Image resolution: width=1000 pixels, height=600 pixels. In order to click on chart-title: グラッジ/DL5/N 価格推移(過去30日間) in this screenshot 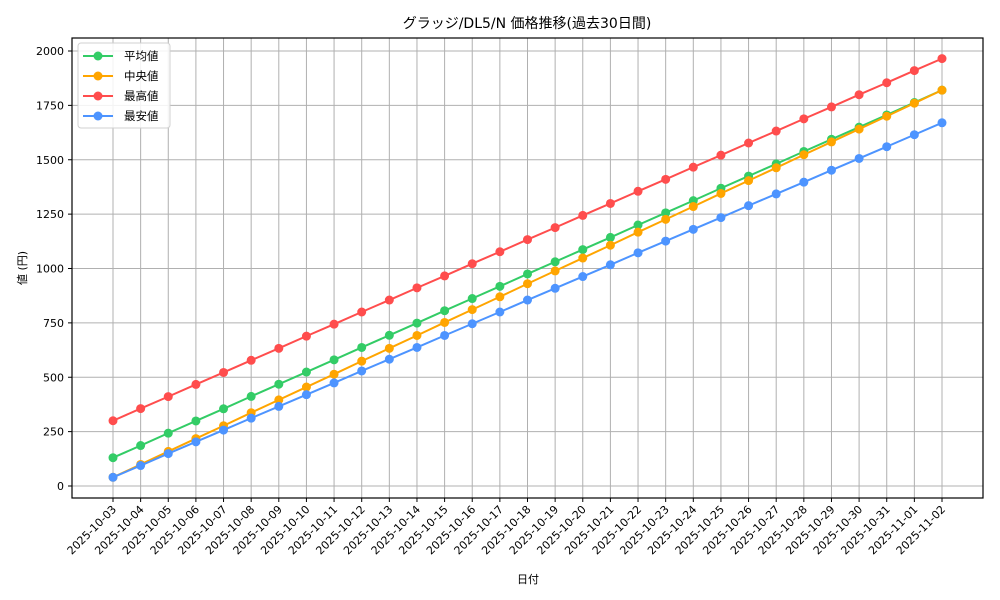, I will do `click(527, 24)`.